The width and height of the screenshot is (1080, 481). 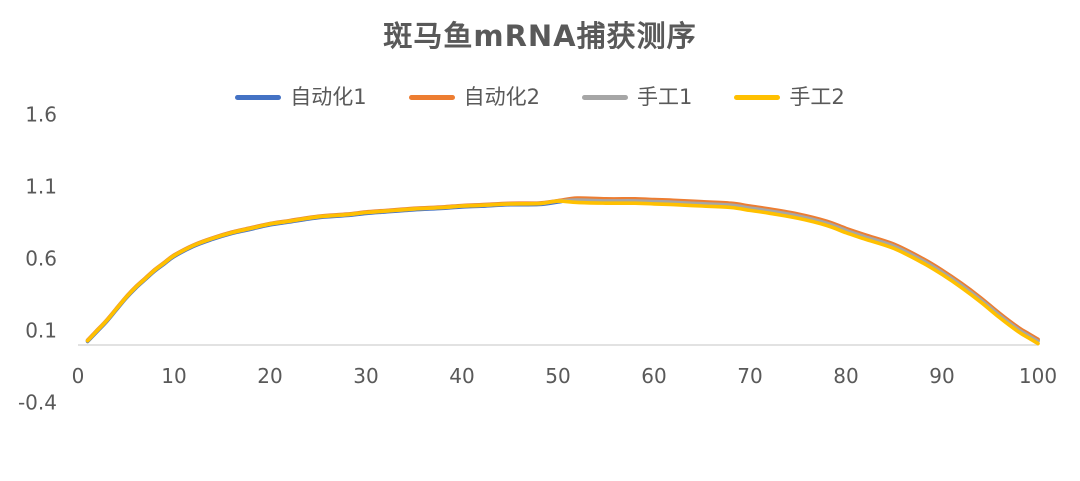 I want to click on legend-item-manual1: 手工1, so click(x=637, y=97).